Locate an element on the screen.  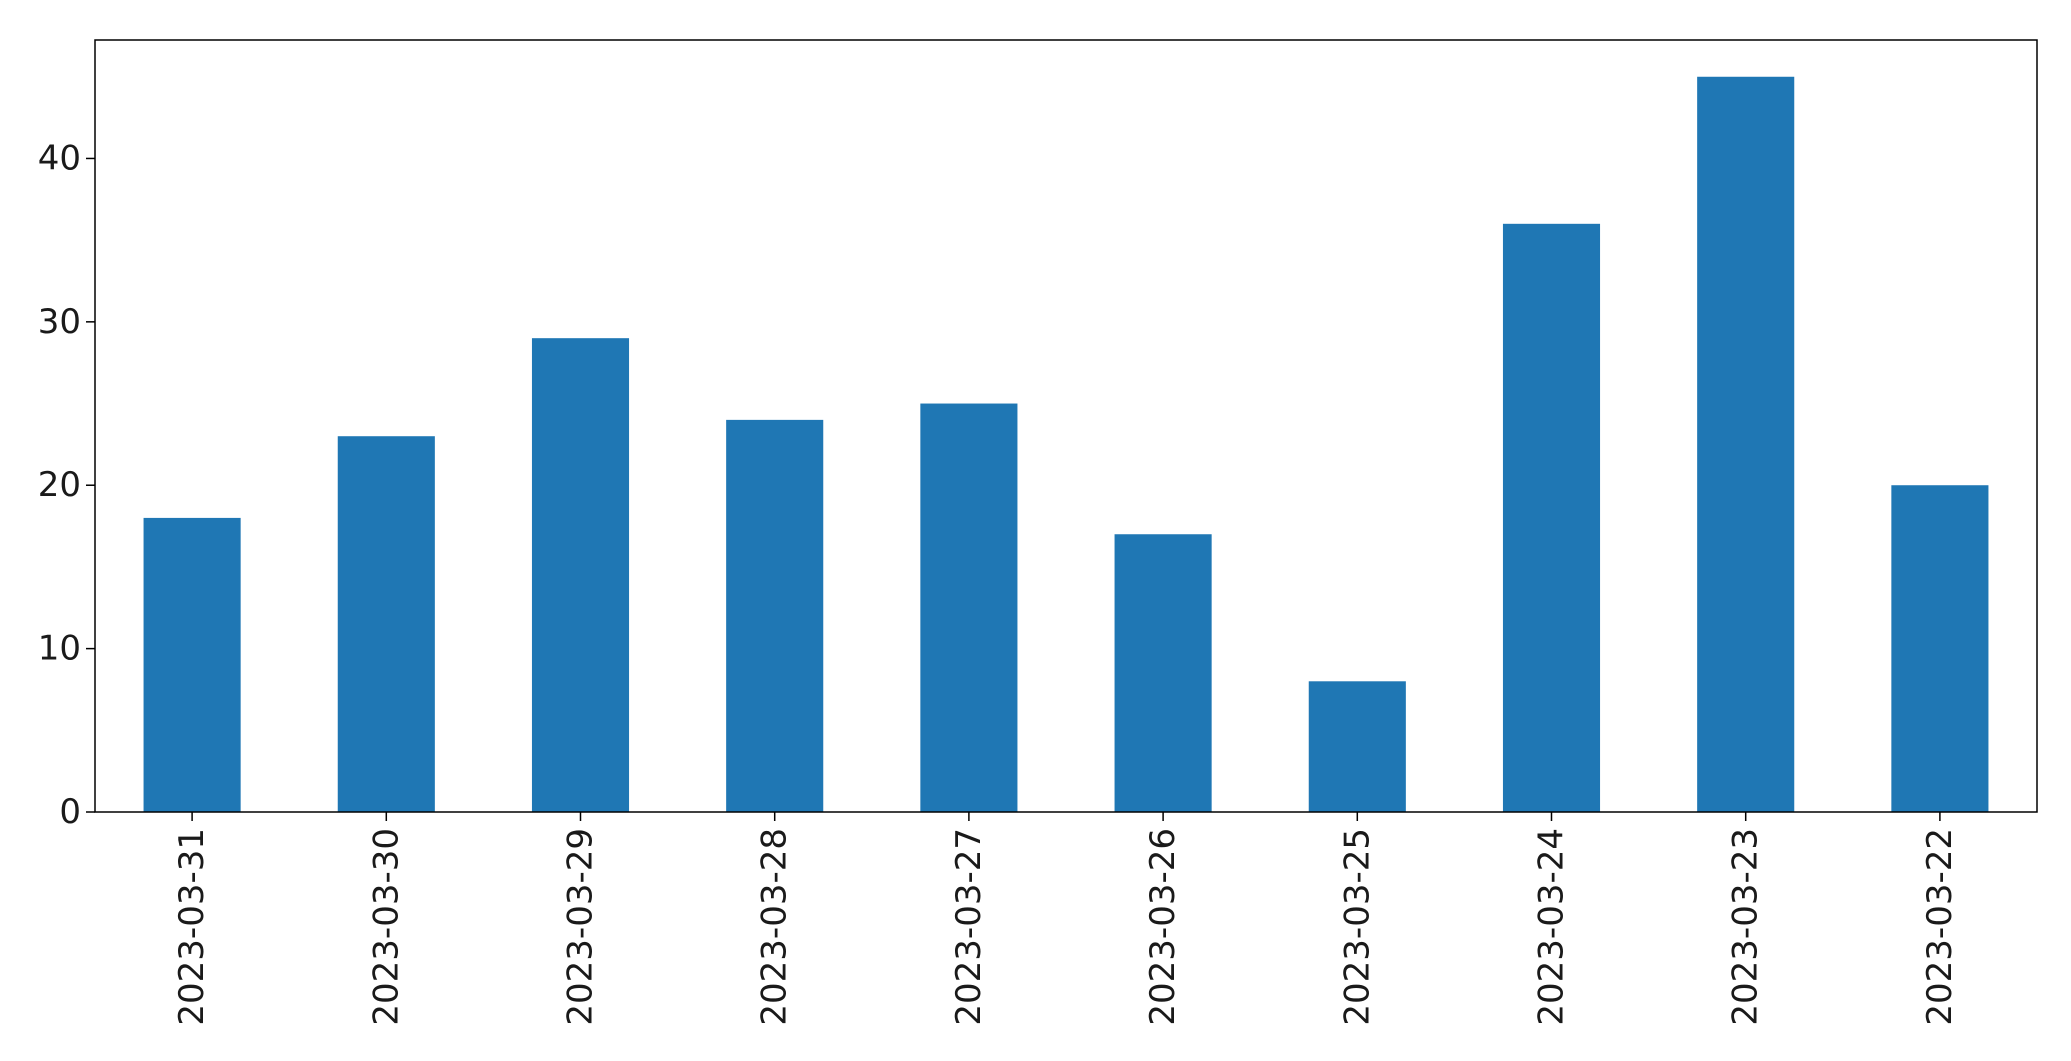
y-tick-label: 10 is located at coordinates (59, 649).